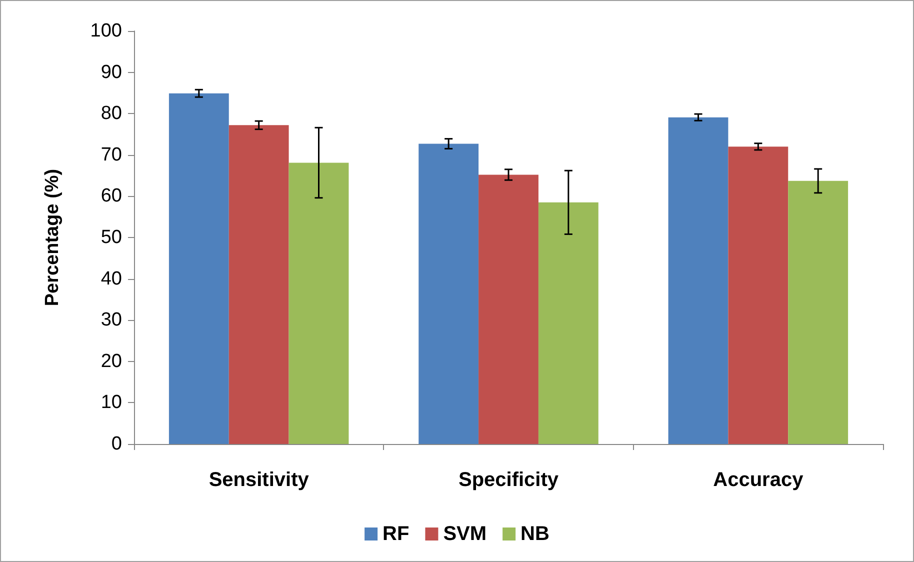 This screenshot has width=914, height=562. I want to click on legend-label: RF, so click(396, 534).